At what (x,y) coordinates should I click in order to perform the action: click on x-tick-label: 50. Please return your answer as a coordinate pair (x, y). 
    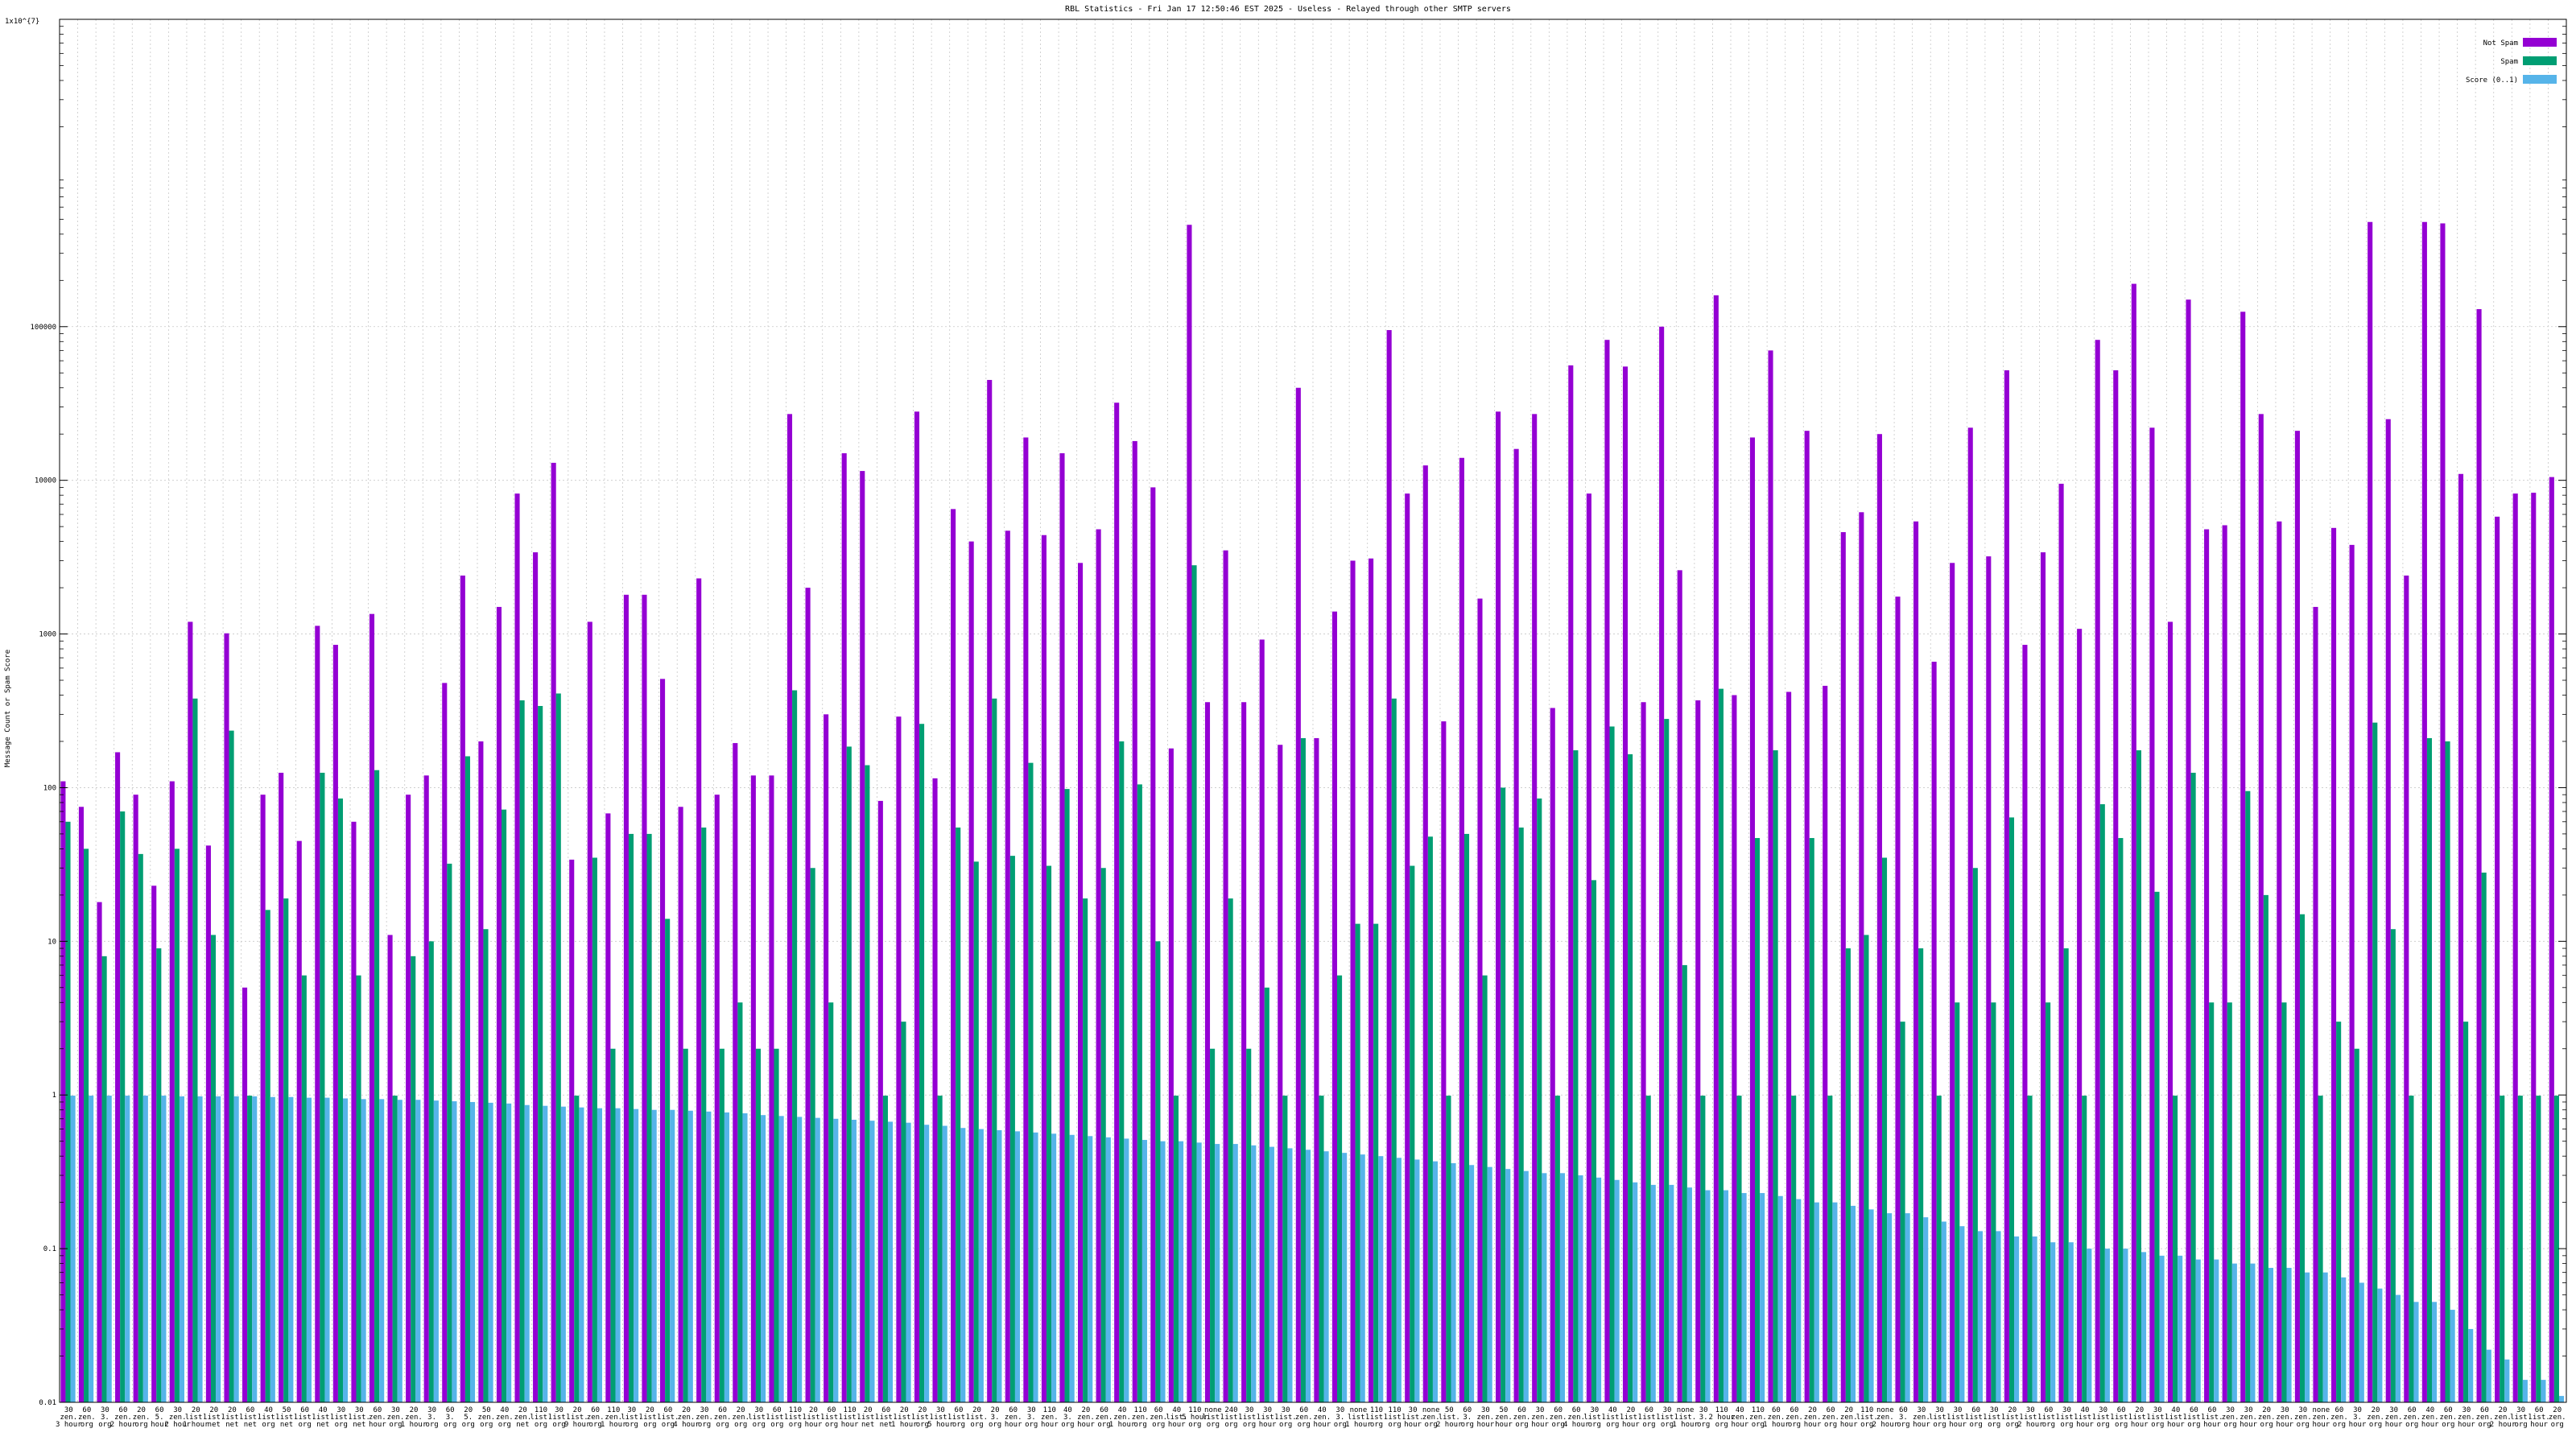
    Looking at the image, I should click on (1504, 1410).